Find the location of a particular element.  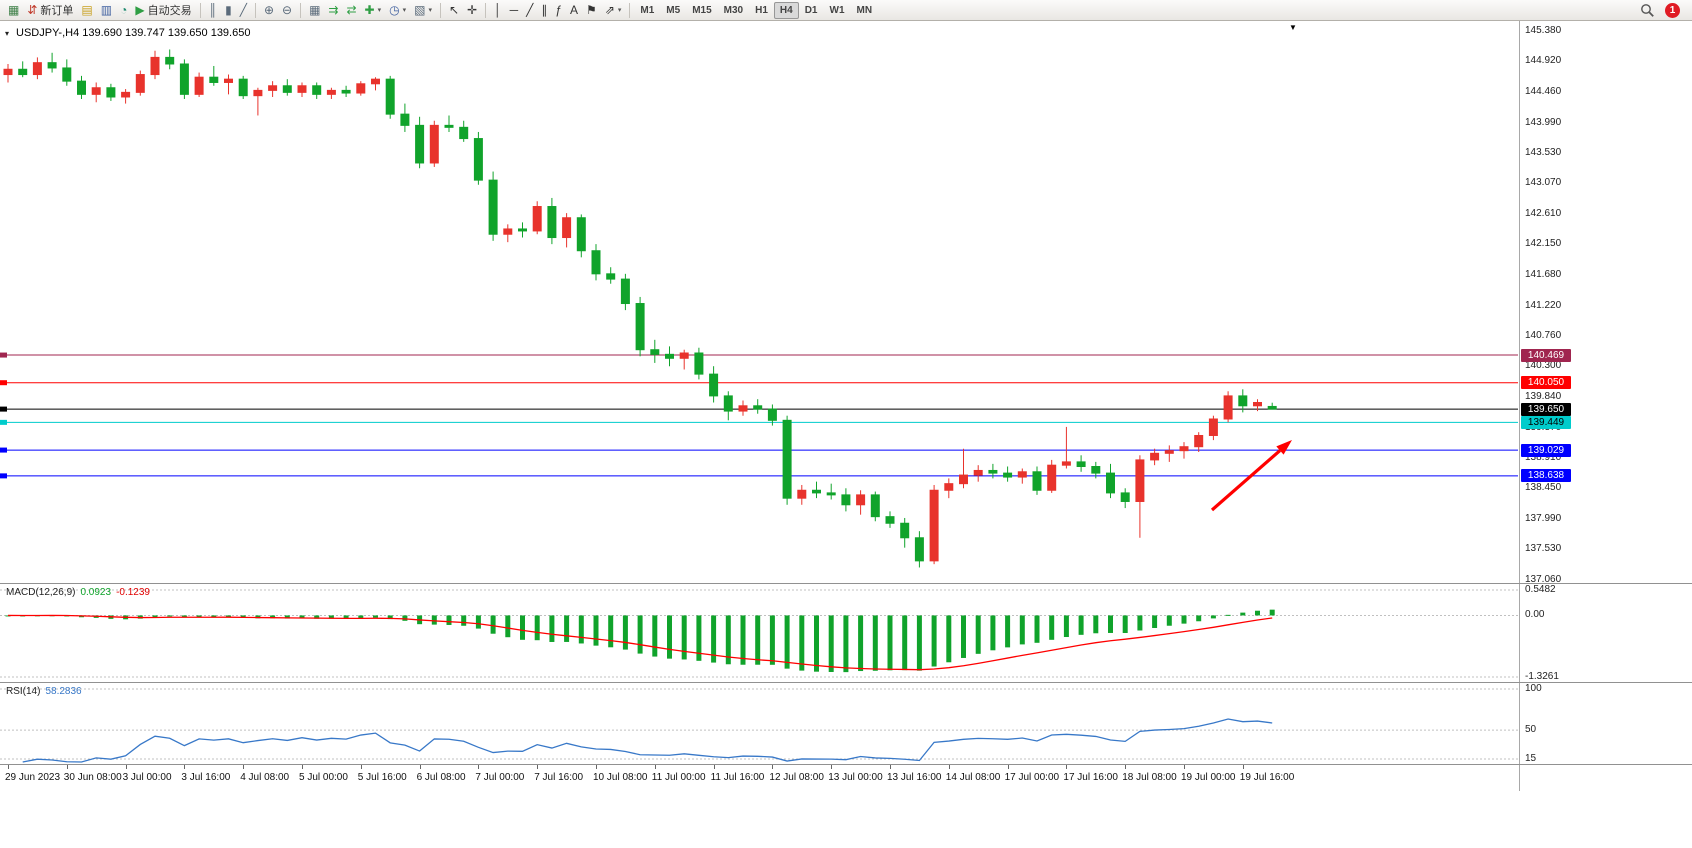

chart-shift-button: ⇄ is located at coordinates (351, 10).